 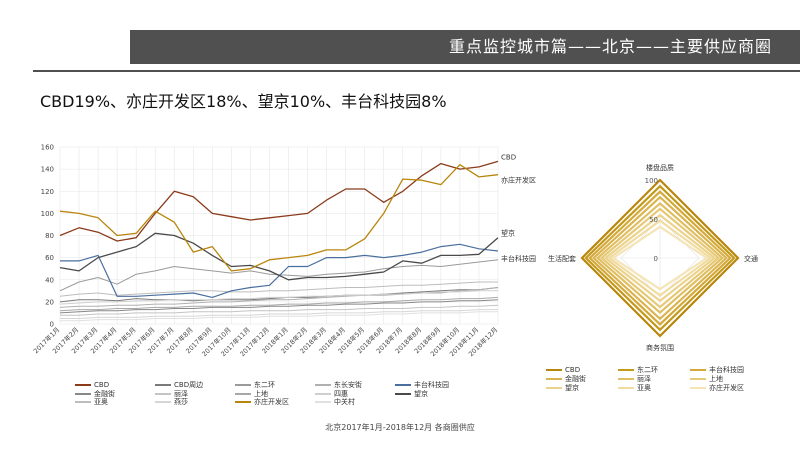 What do you see at coordinates (47, 192) in the screenshot?
I see `y-tick-label: 120` at bounding box center [47, 192].